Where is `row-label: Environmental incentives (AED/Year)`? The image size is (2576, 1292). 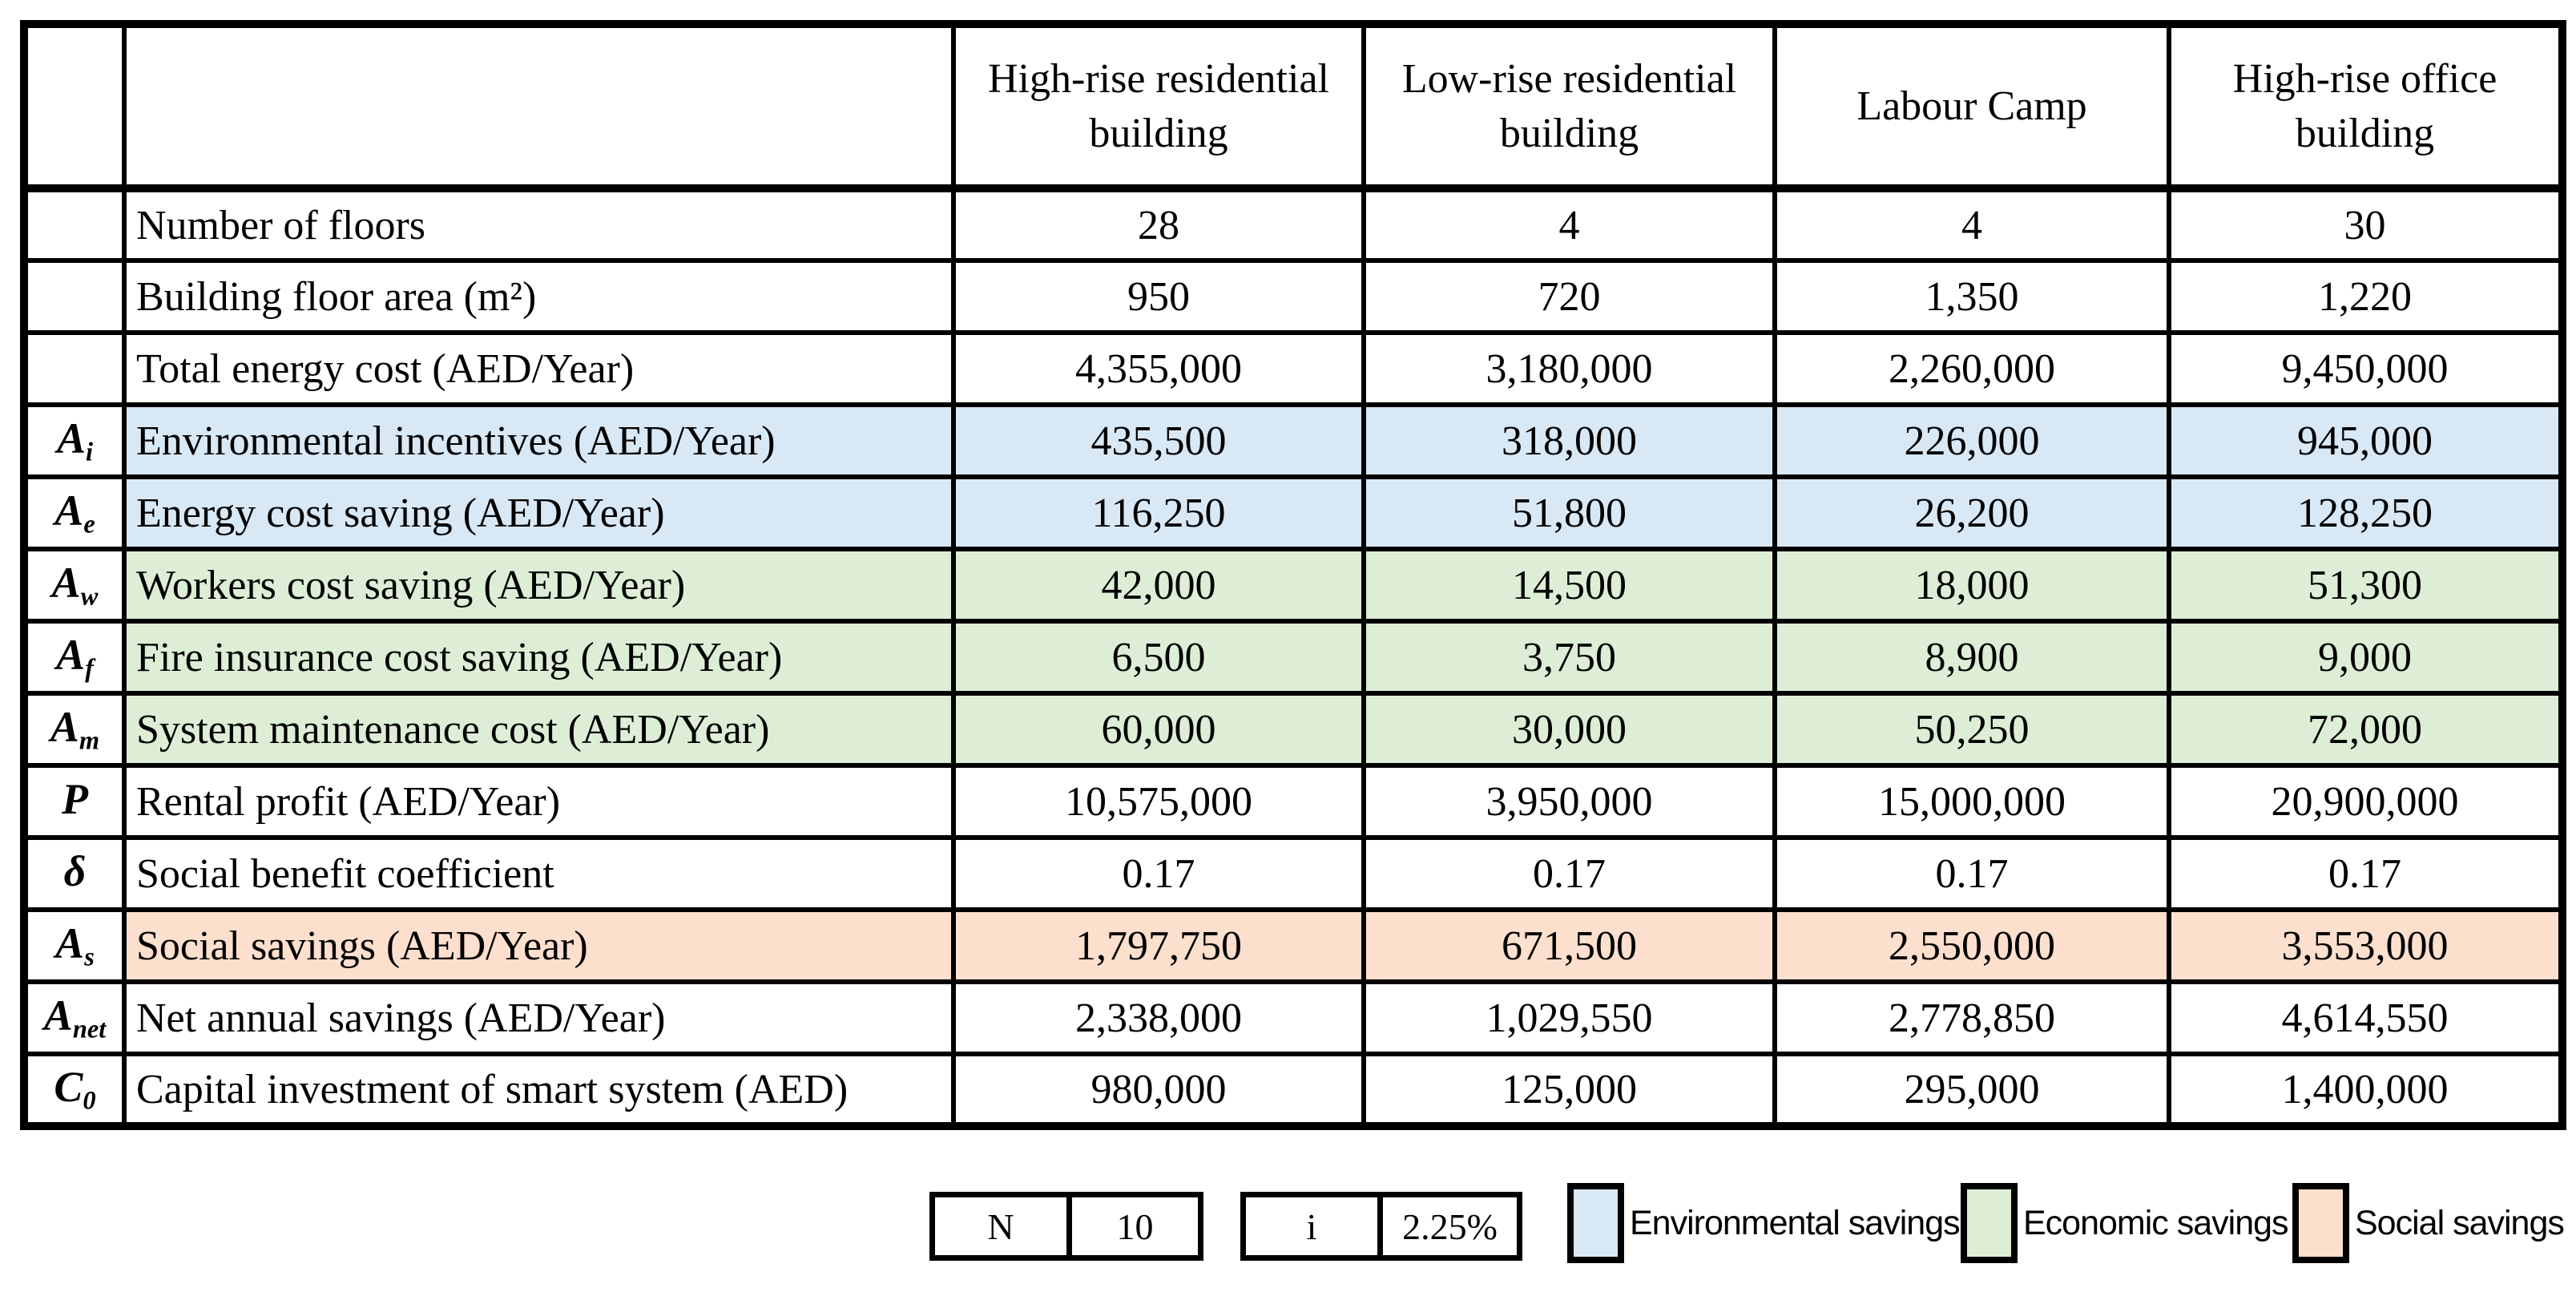 row-label: Environmental incentives (AED/Year) is located at coordinates (539, 441).